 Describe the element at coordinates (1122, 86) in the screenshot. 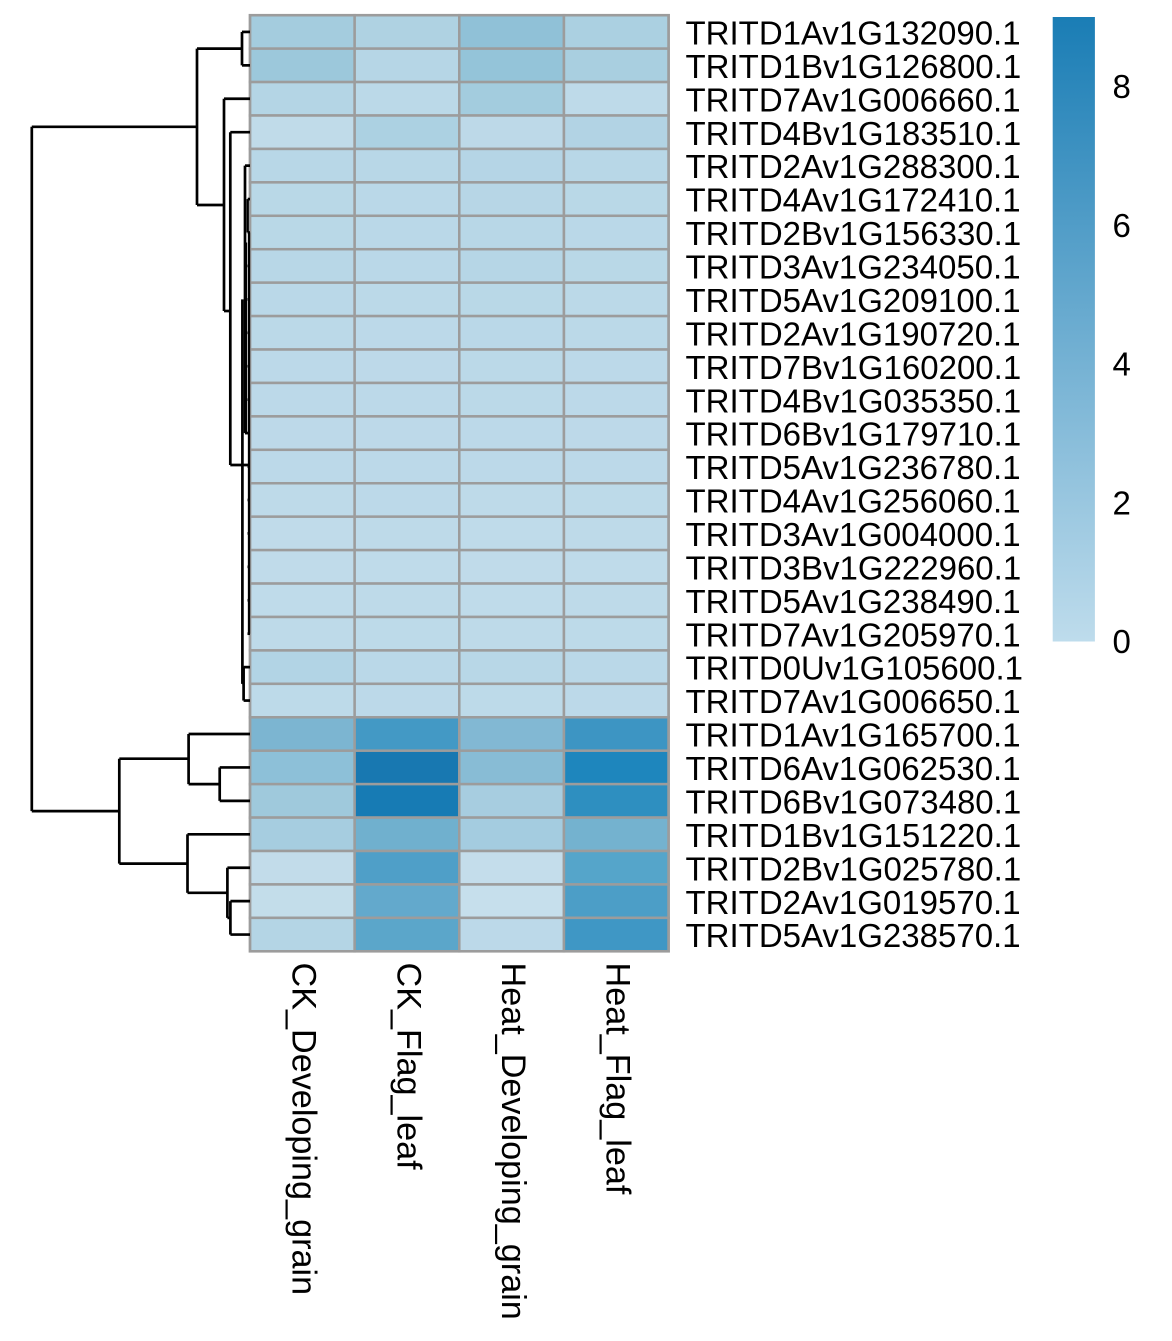

I see `svg-text: 8` at that location.